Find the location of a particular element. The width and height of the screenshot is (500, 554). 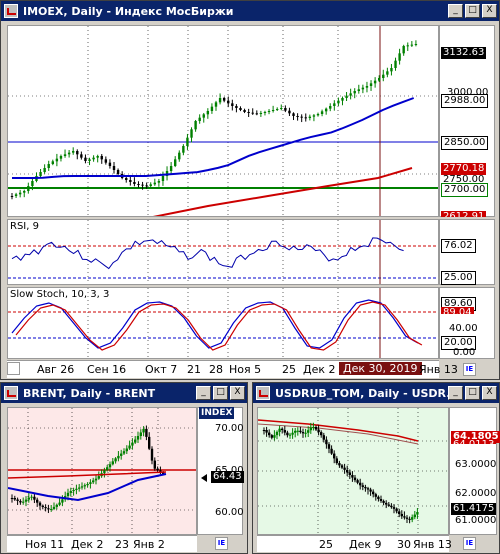

stoch-pane: Slow Stoch, 10, 3, 3 is located at coordinates (223, 323).